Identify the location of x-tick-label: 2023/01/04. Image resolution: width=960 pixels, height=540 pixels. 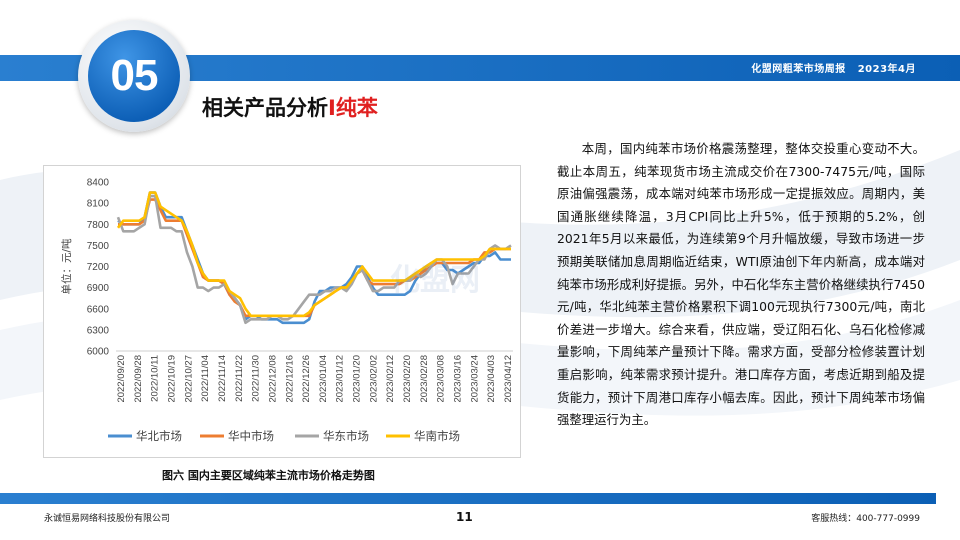
(323, 379).